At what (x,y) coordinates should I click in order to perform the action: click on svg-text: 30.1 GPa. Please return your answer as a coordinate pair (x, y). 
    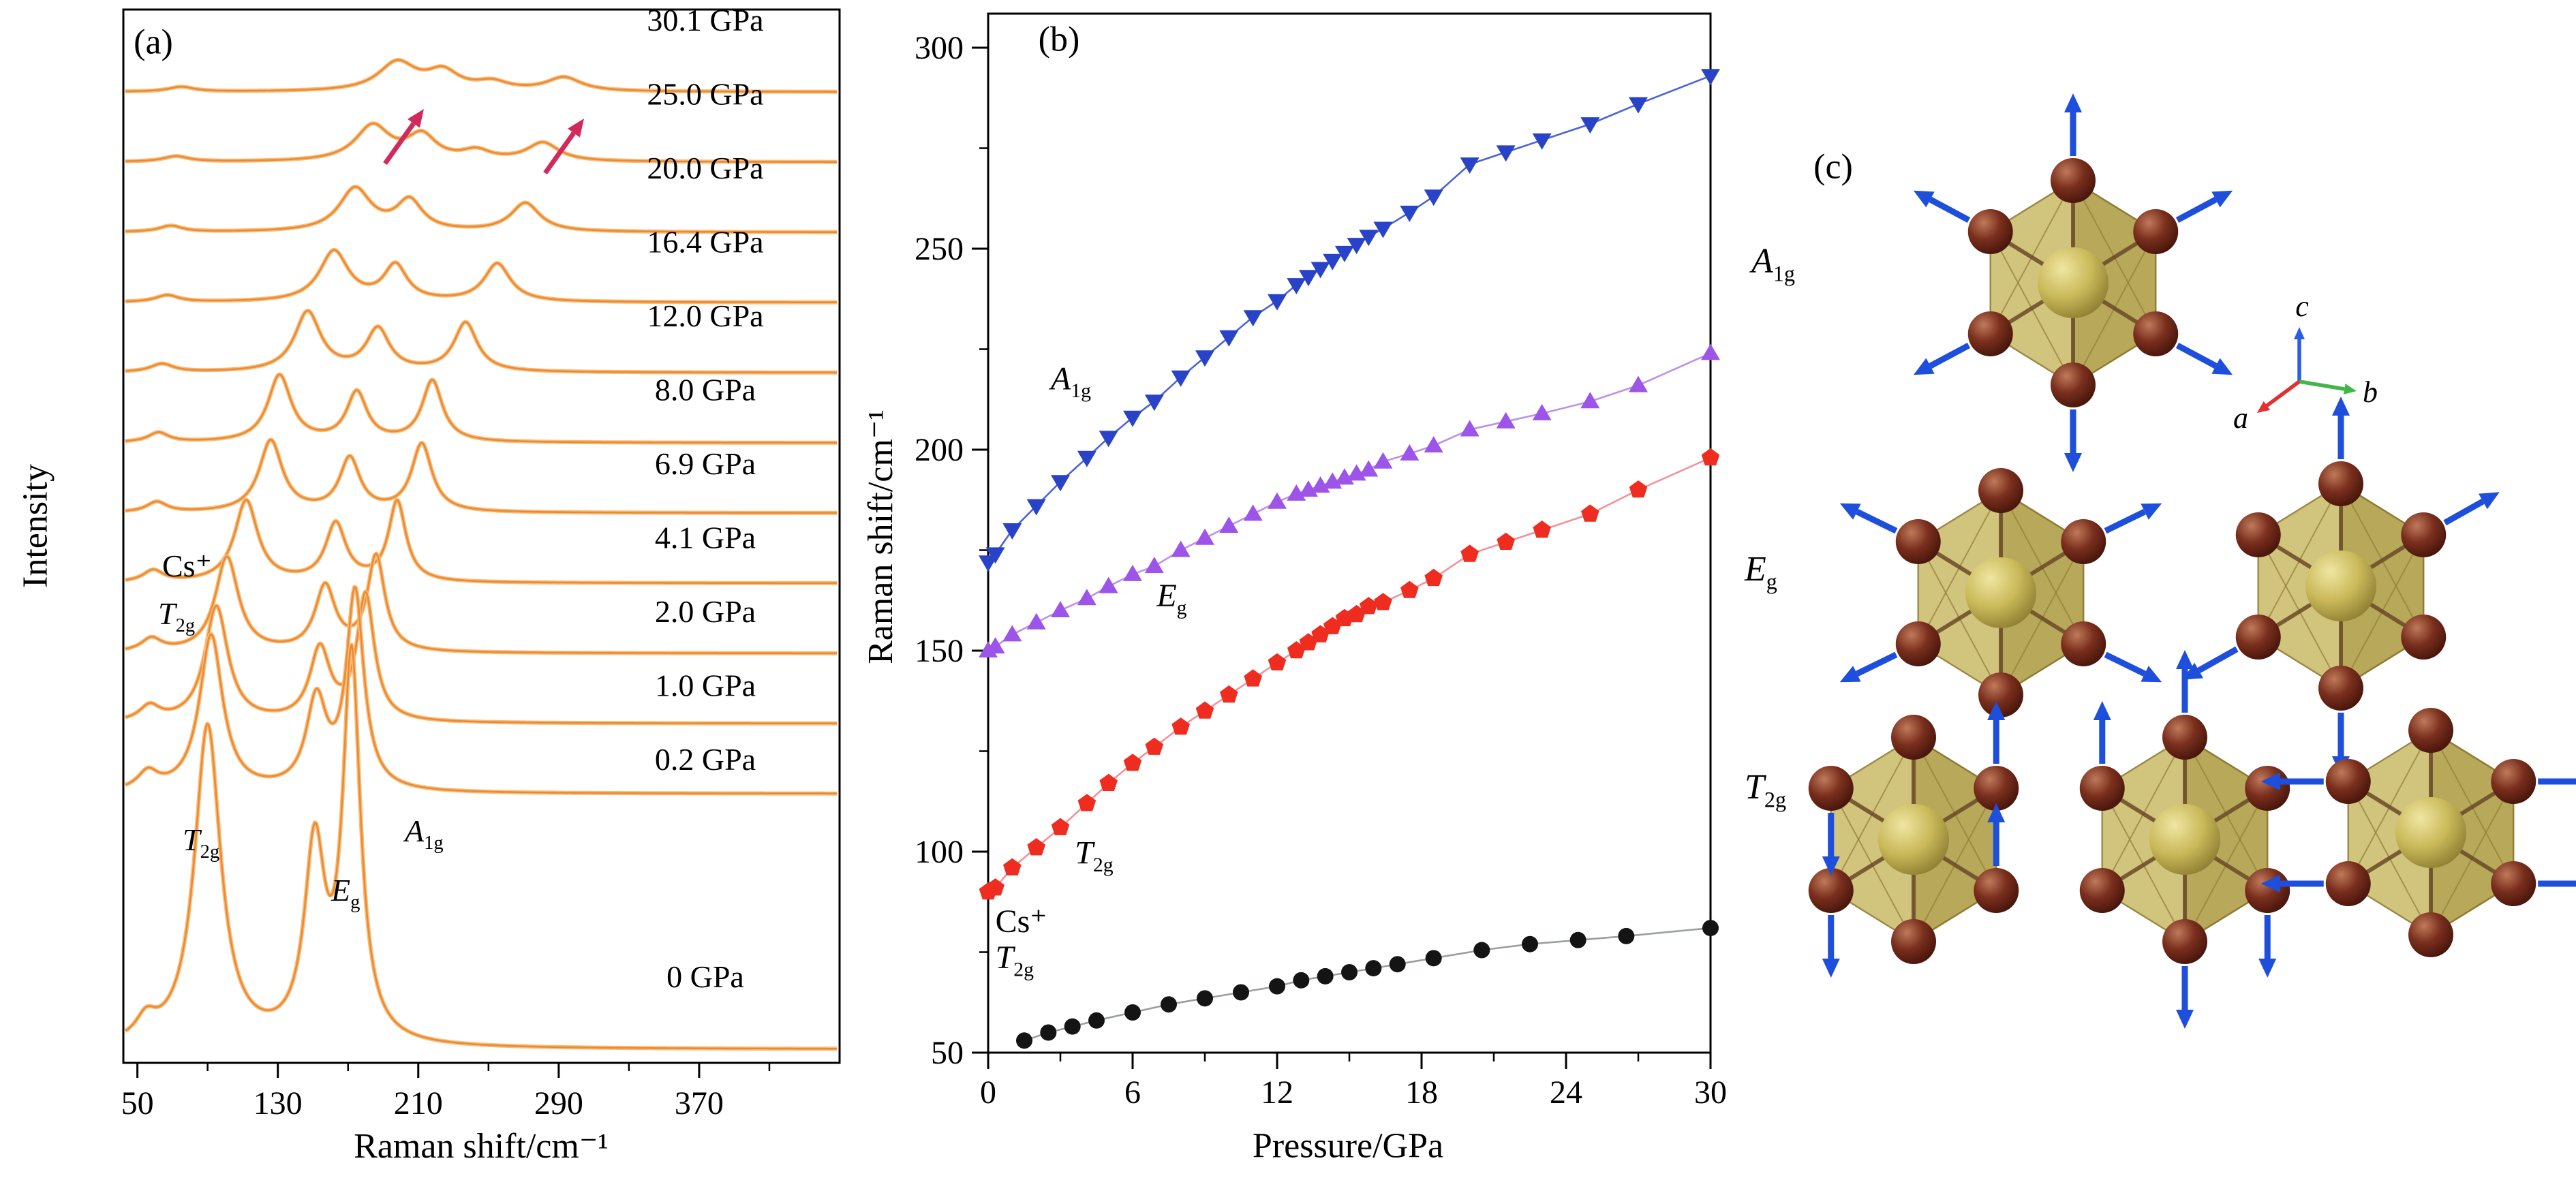
    Looking at the image, I should click on (705, 20).